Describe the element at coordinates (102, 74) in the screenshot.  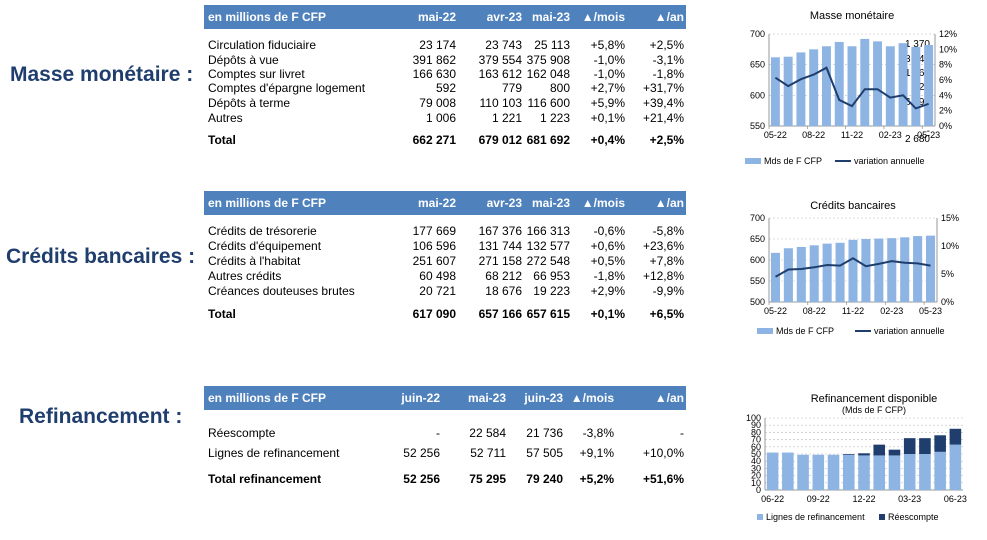
I see `section-title-masse-monetaire: Masse monétaire :` at that location.